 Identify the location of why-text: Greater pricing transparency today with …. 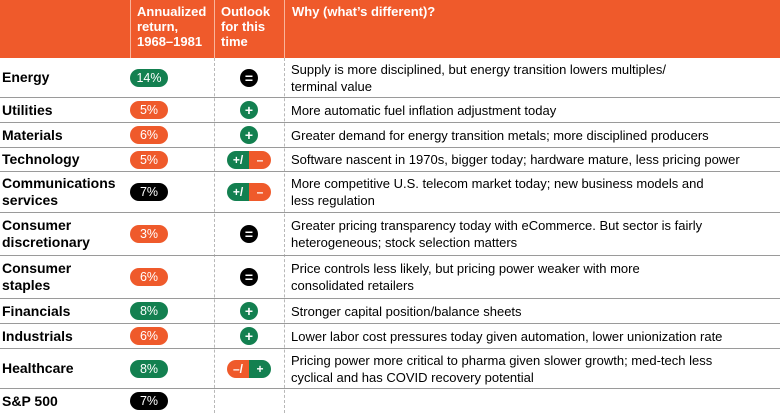
(497, 234).